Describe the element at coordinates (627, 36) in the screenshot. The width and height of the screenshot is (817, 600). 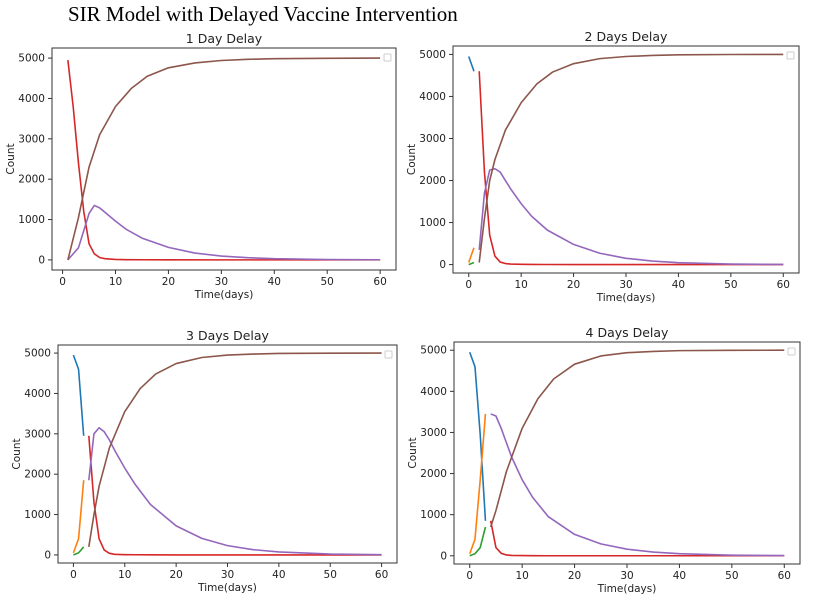
I see `chart-title: 2 Days Delay` at that location.